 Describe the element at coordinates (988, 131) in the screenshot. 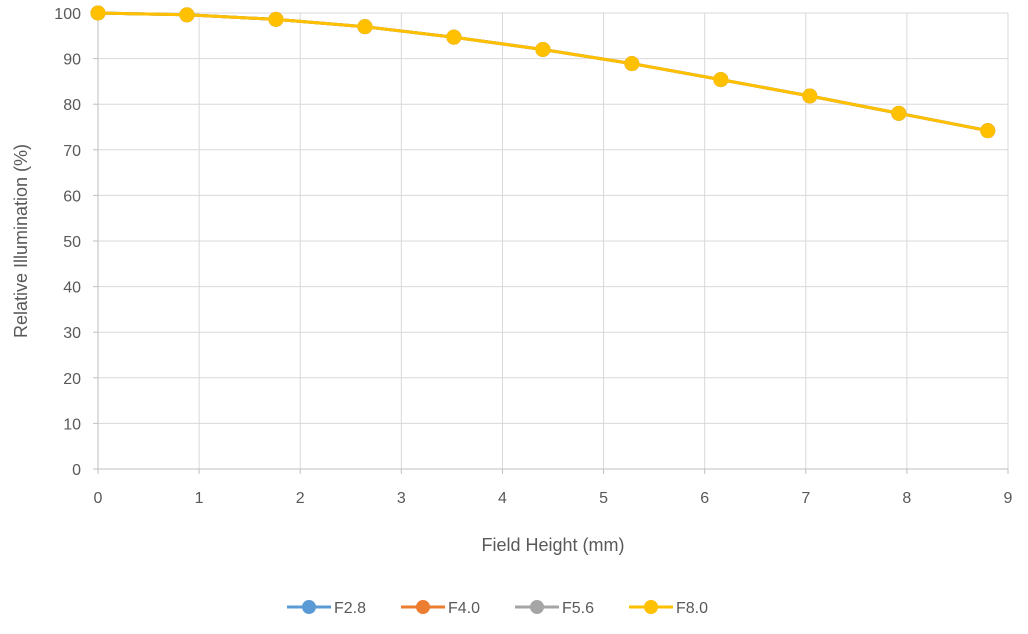

I see `data-point-F8.0-10` at that location.